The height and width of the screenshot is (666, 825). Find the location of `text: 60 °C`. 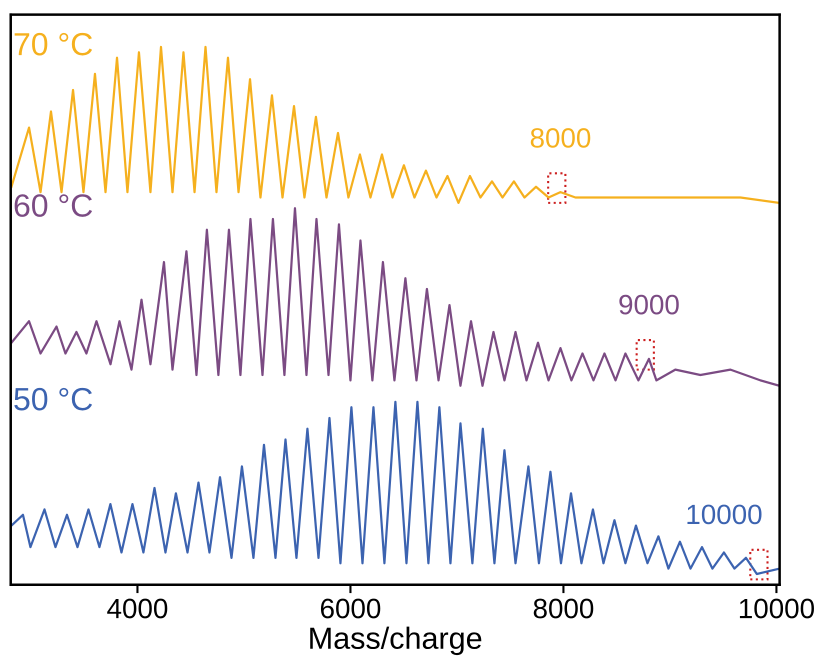

text: 60 °C is located at coordinates (53, 205).